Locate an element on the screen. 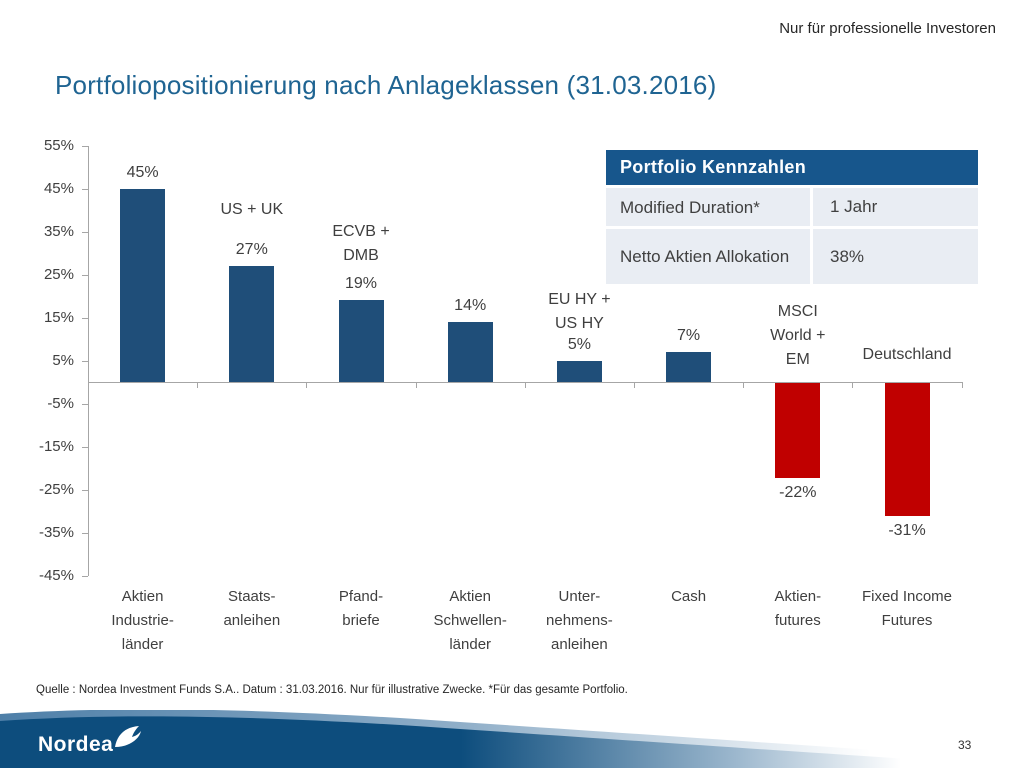  y-axis-line is located at coordinates (88, 360).